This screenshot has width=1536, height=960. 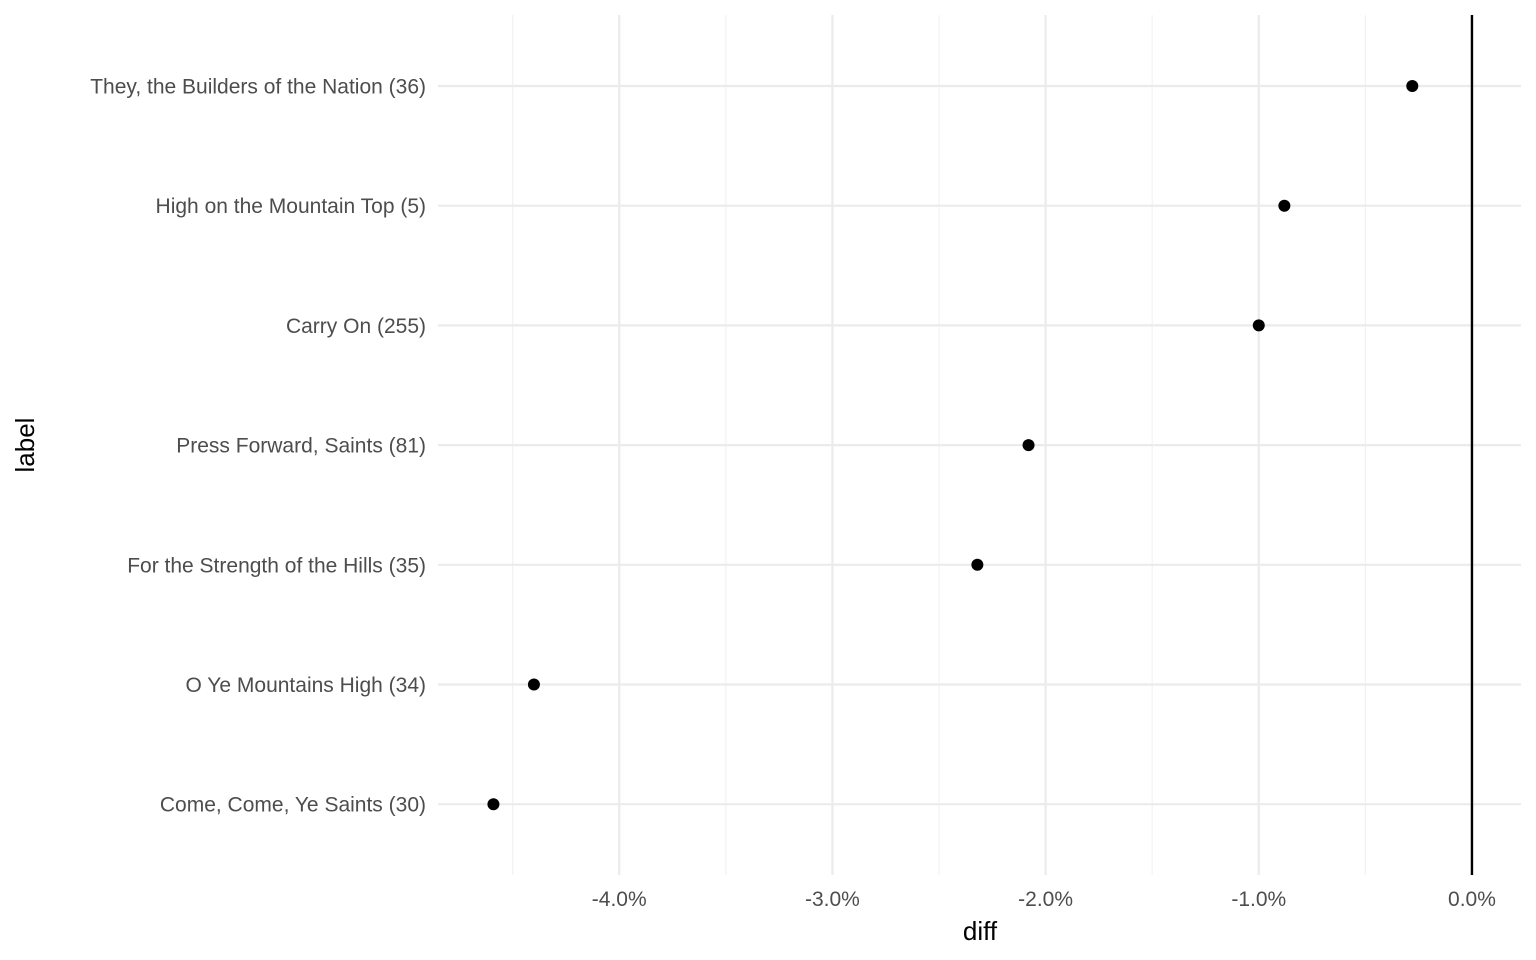 I want to click on x-tick-label: -4.0%, so click(x=619, y=899).